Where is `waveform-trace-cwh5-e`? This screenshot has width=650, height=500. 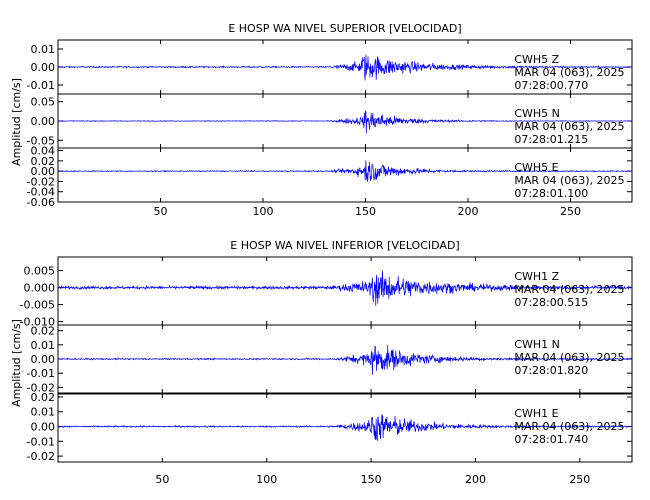
waveform-trace-cwh5-e is located at coordinates (345, 171).